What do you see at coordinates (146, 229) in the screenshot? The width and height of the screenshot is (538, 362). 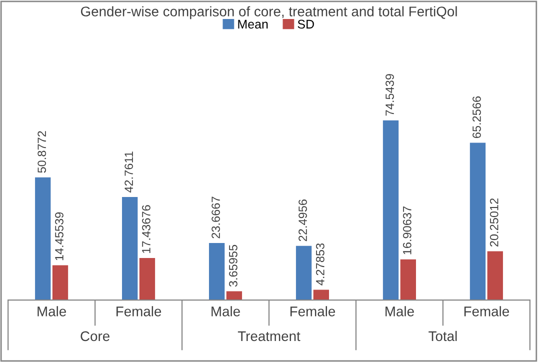 I see `data-label: 17.43676` at bounding box center [146, 229].